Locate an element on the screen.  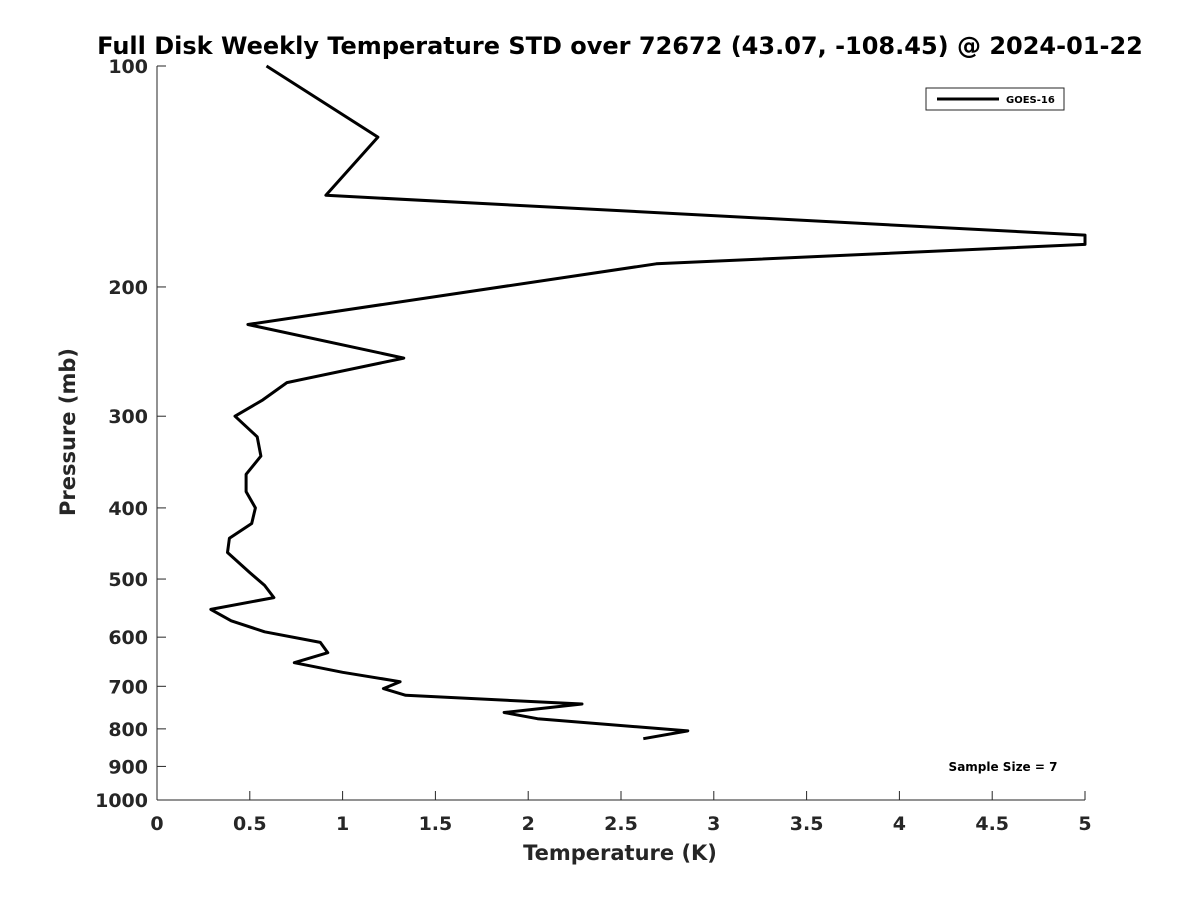
x-ticks: 0 0.5 1 1.5 2 2.5 3 3.5 4 4.5 5 is located at coordinates (621, 813).